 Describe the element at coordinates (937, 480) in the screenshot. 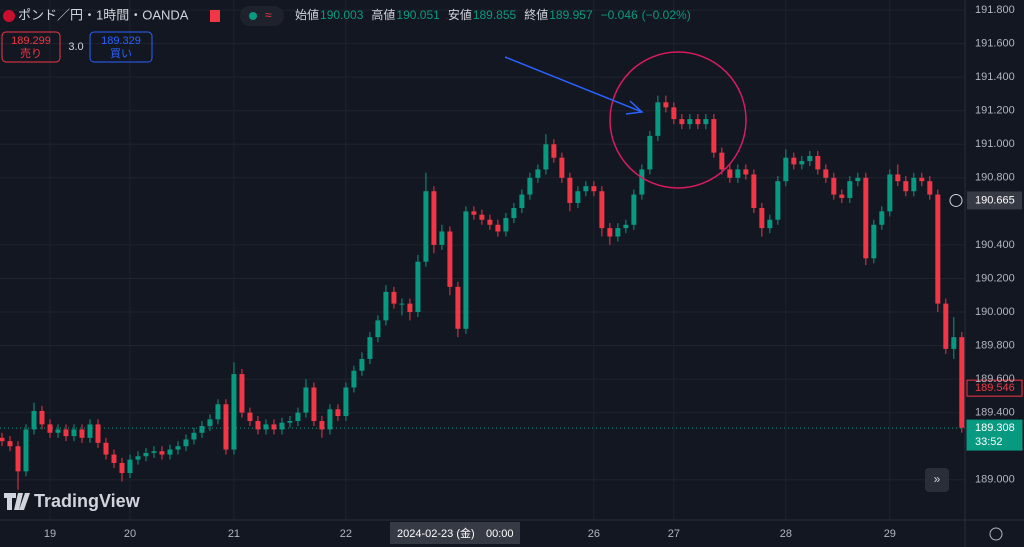

I see `scroll-realtime-button` at that location.